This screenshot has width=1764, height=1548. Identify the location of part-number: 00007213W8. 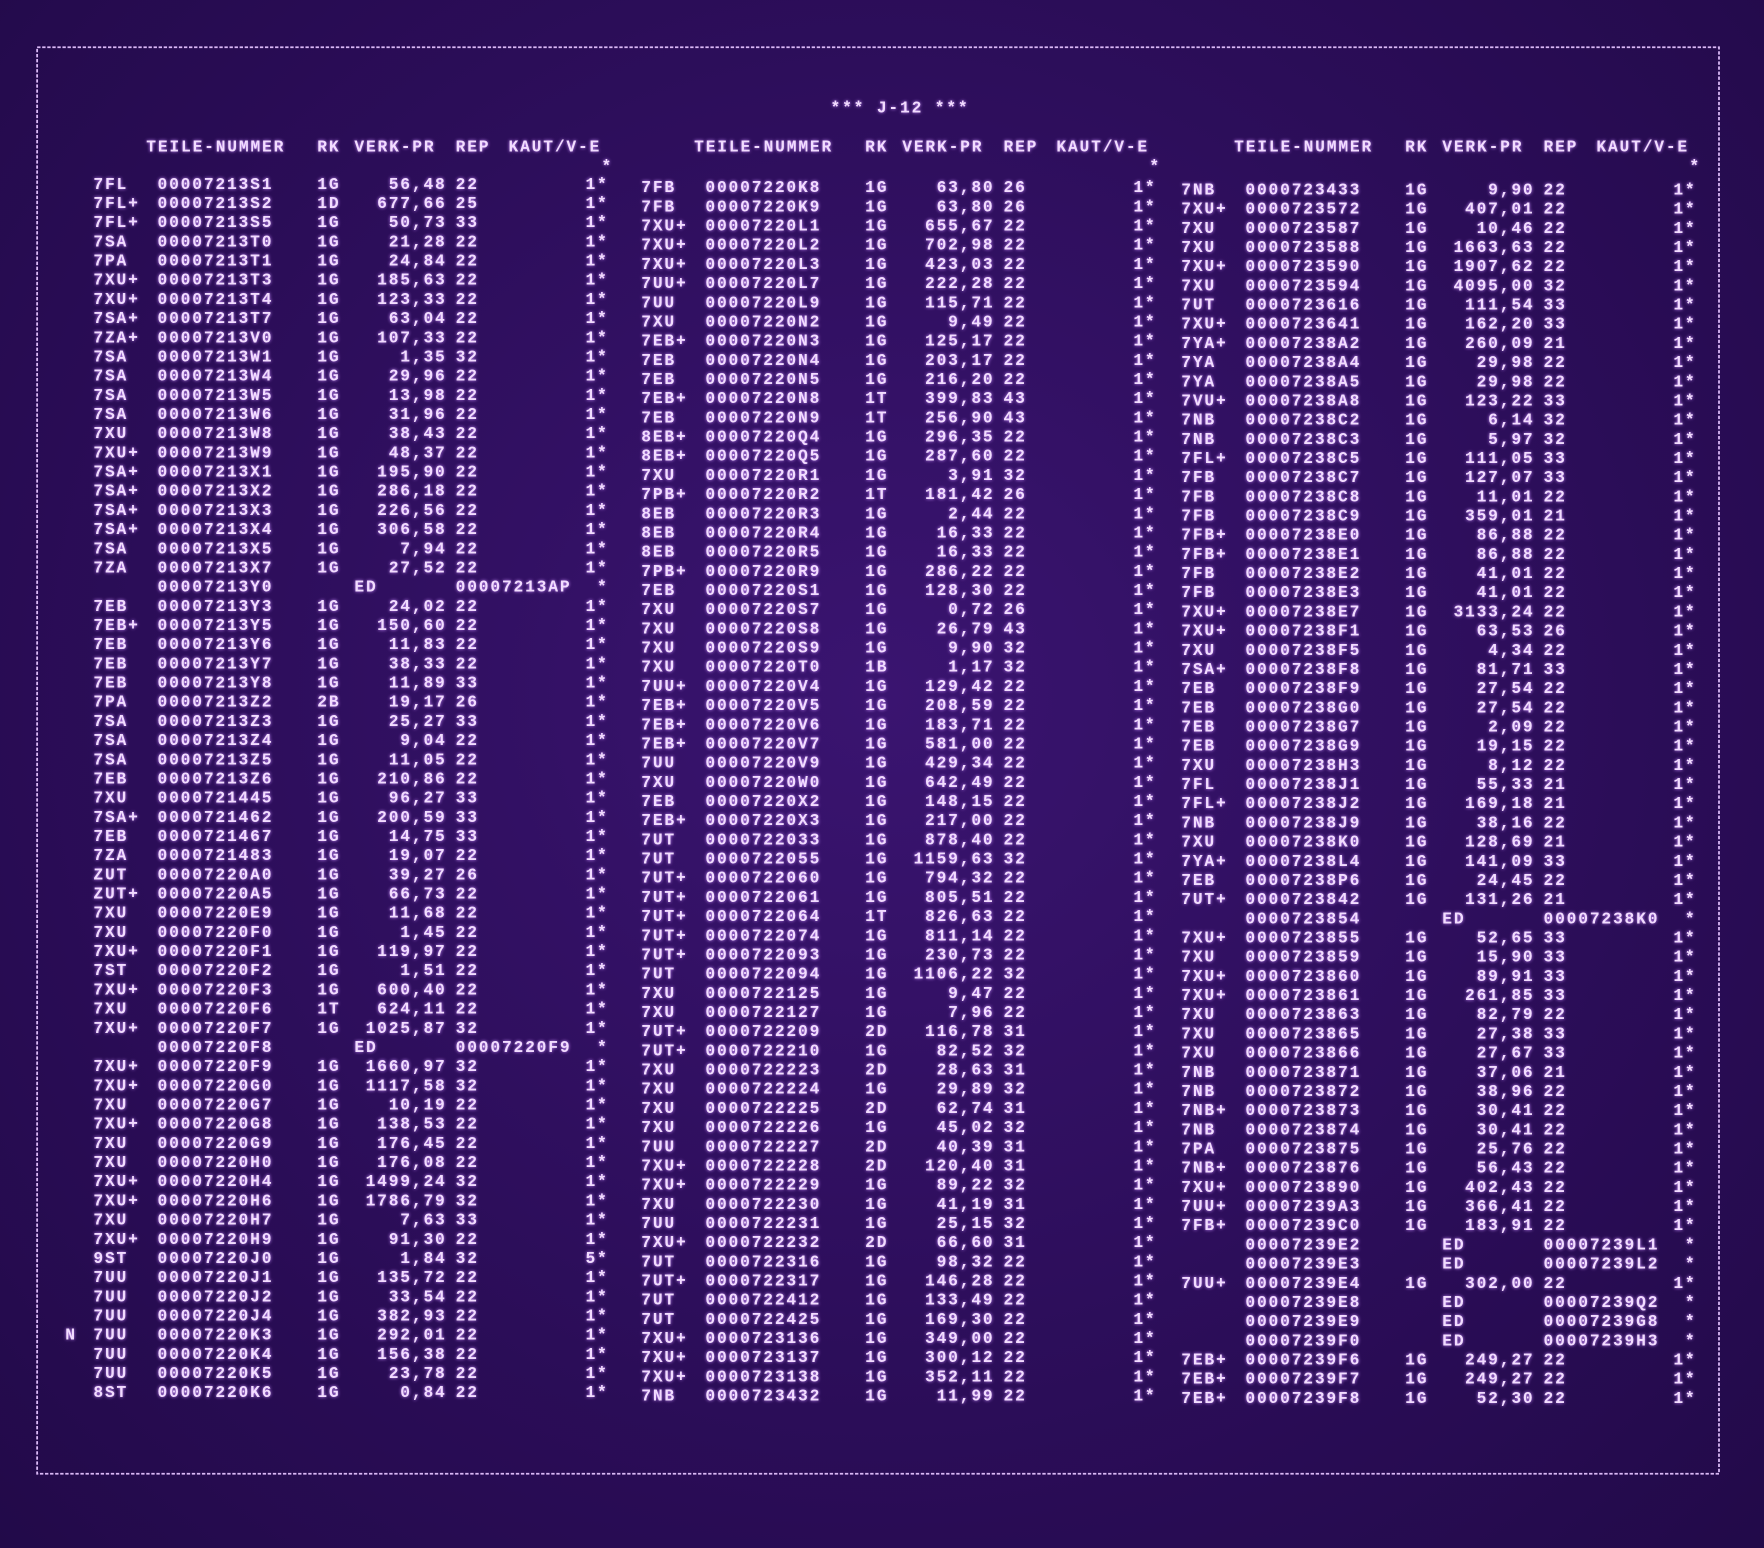
(216, 433).